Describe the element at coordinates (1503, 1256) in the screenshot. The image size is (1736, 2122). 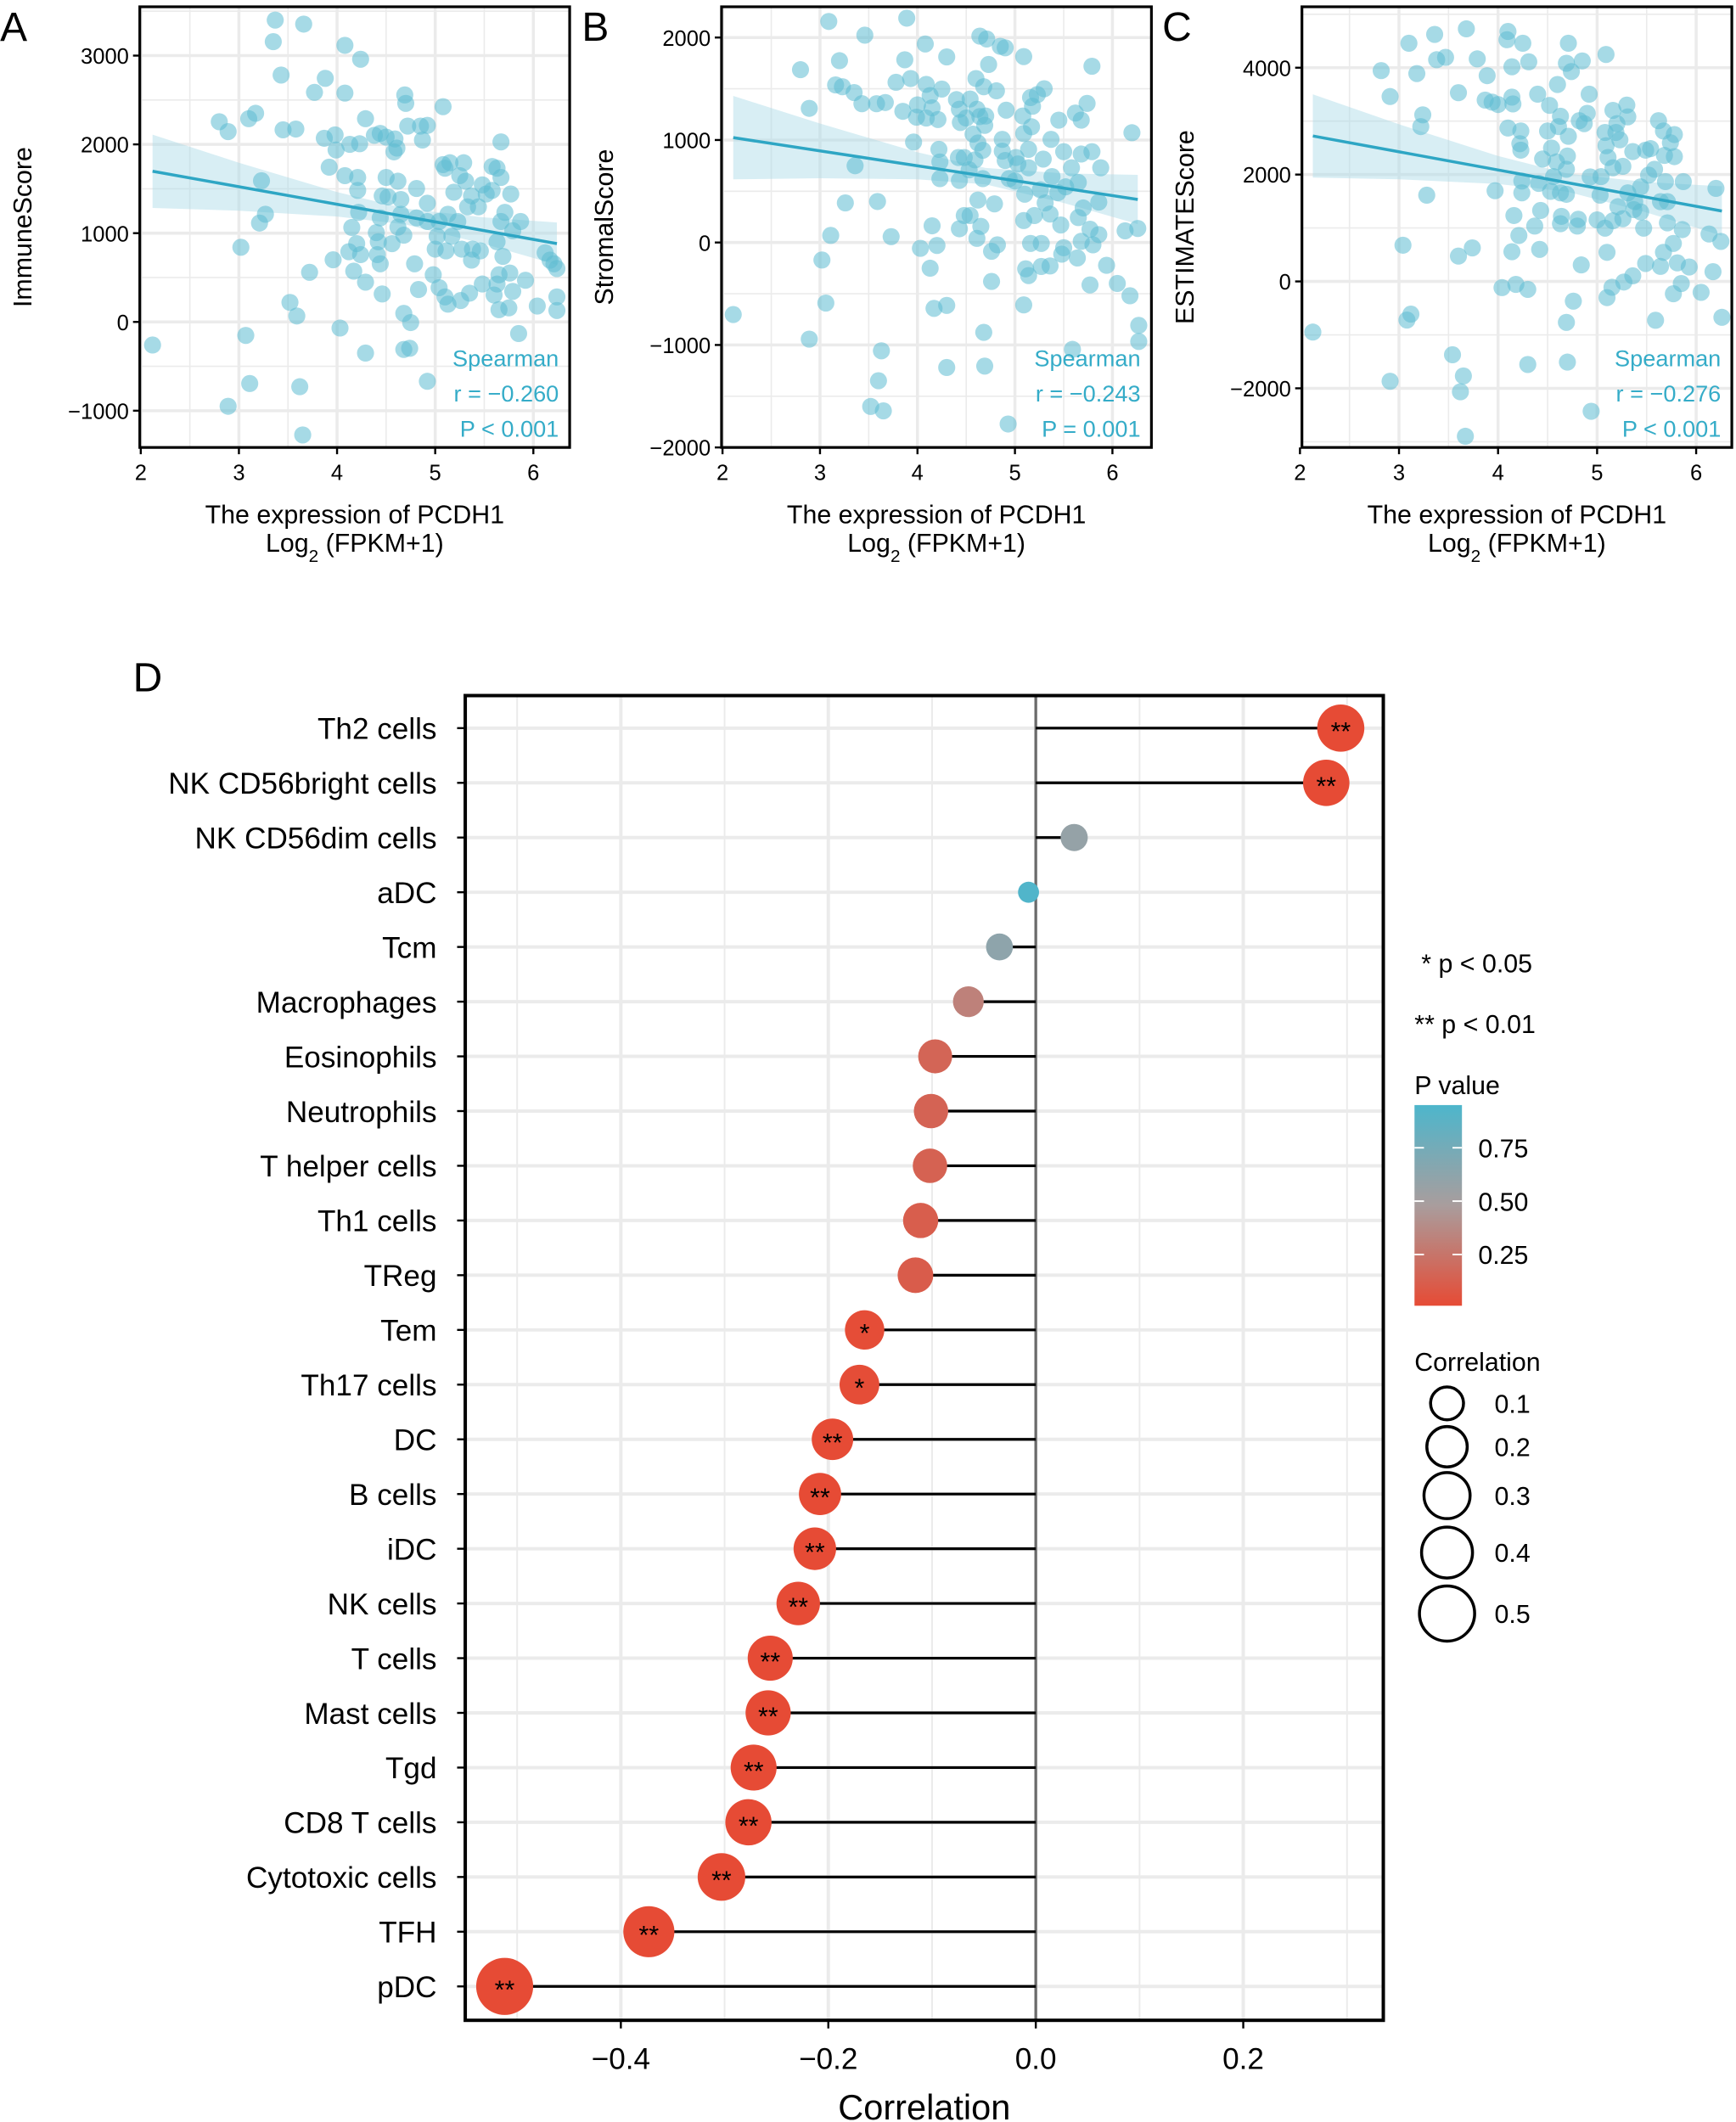
I see `colorbar-label: 0.25` at that location.